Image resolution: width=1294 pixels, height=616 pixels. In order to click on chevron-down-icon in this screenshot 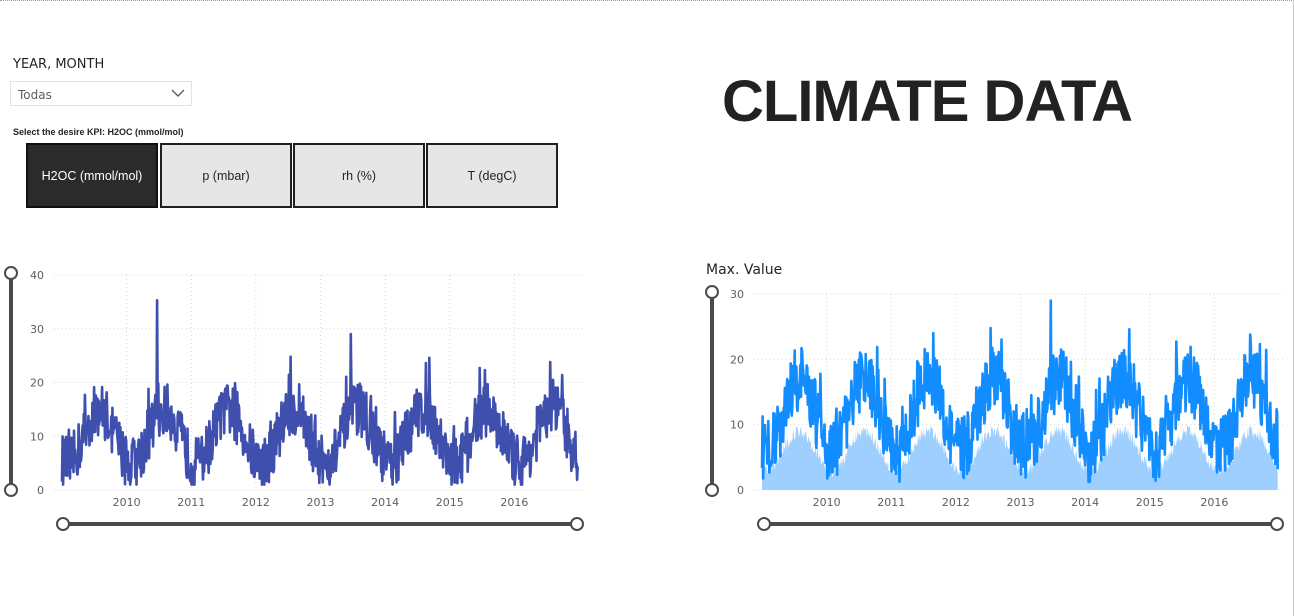, I will do `click(178, 93)`.